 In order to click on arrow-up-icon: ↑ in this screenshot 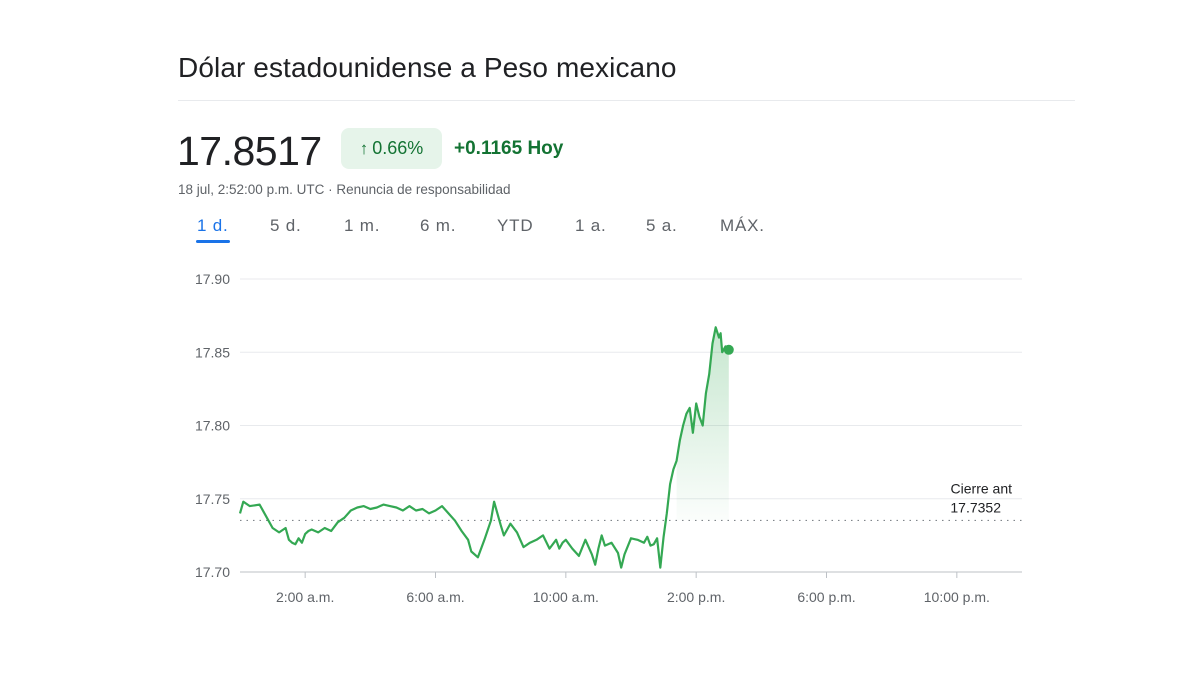, I will do `click(364, 148)`.